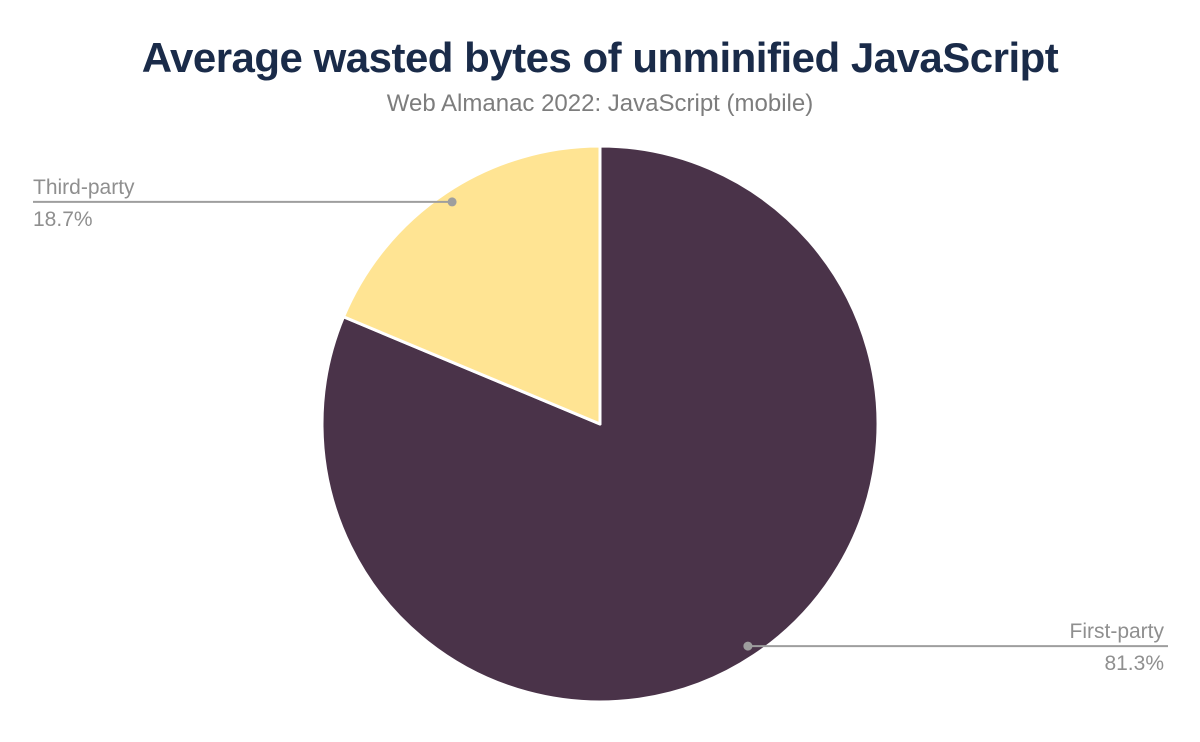  I want to click on slice-value-third-party: 18.7%, so click(63, 219).